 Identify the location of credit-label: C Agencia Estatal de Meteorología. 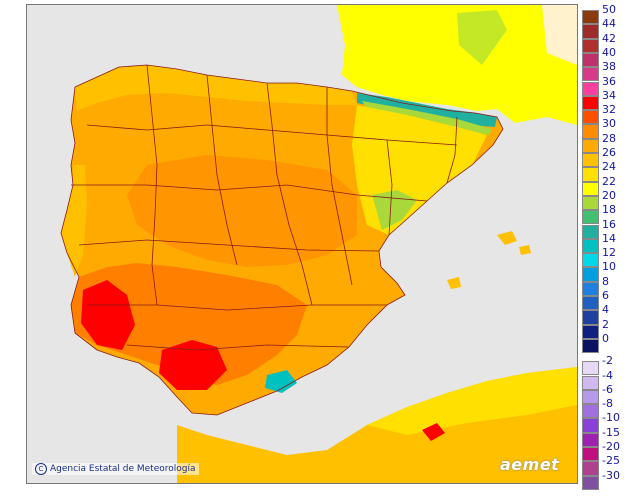
(115, 469).